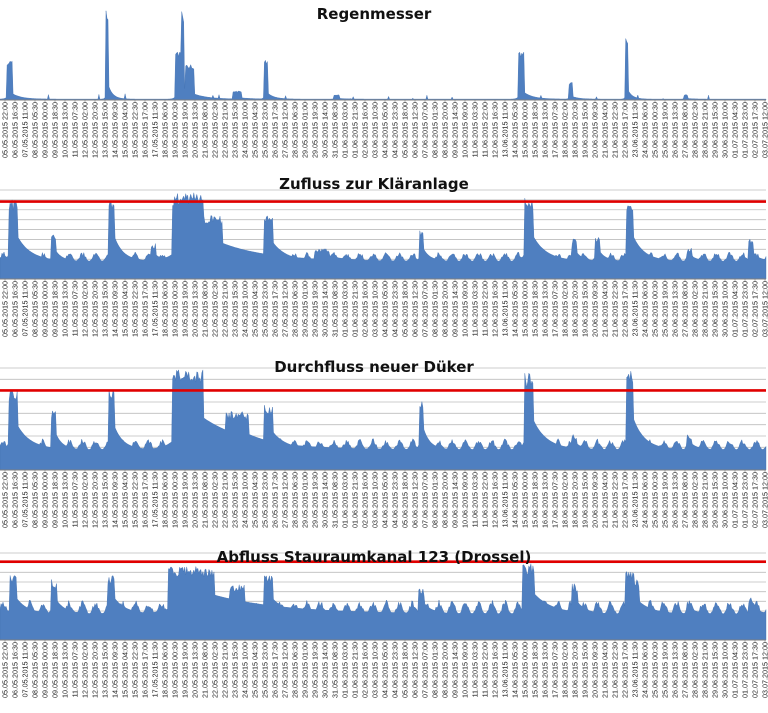 Image resolution: width=768 pixels, height=713 pixels. I want to click on x-tick-label: 12.06.2015 16:30, so click(495, 130).